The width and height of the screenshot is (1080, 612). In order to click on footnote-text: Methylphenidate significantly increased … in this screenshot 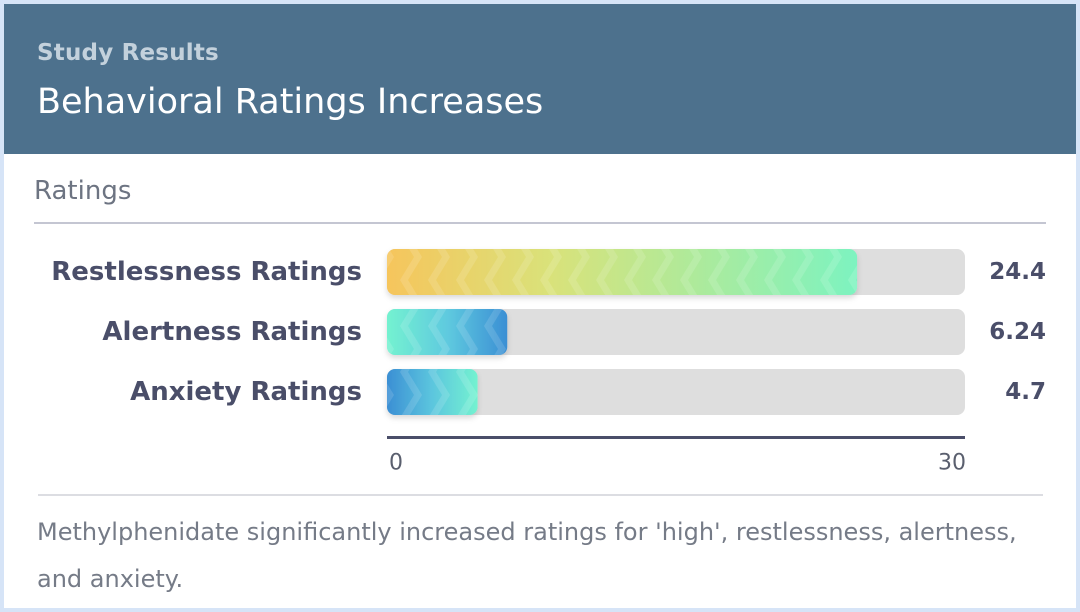, I will do `click(527, 555)`.